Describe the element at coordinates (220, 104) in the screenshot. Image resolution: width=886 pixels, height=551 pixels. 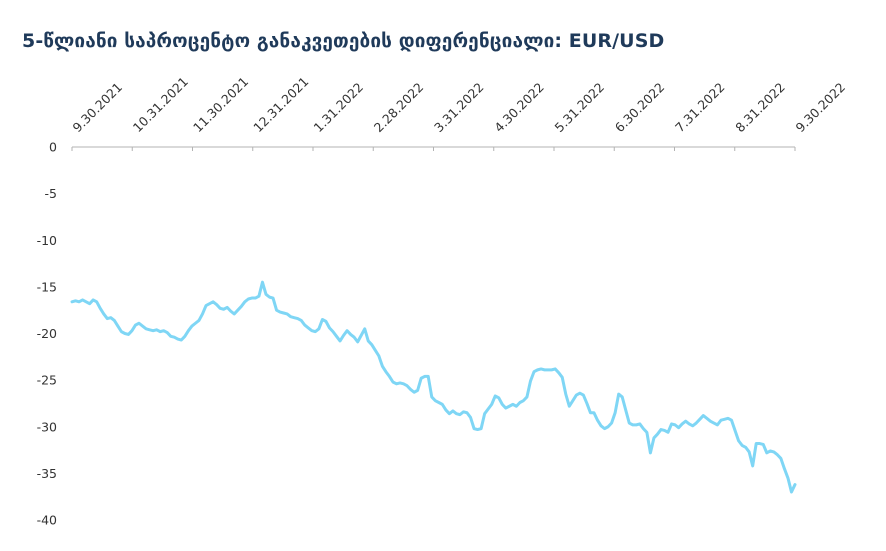
I see `x-tick-label: 11.30.2021` at that location.